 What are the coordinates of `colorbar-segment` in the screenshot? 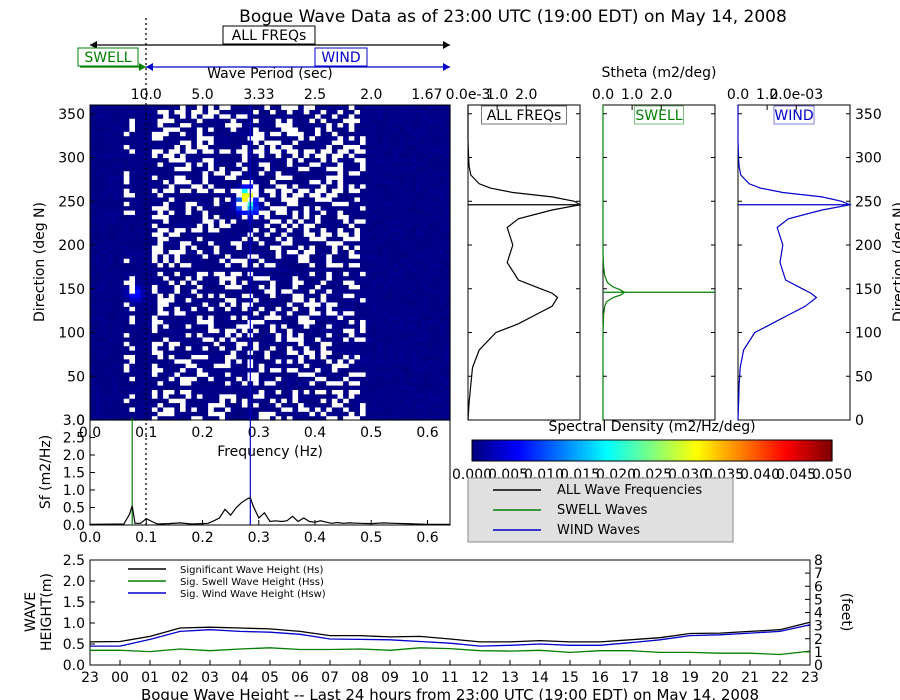 It's located at (534, 450).